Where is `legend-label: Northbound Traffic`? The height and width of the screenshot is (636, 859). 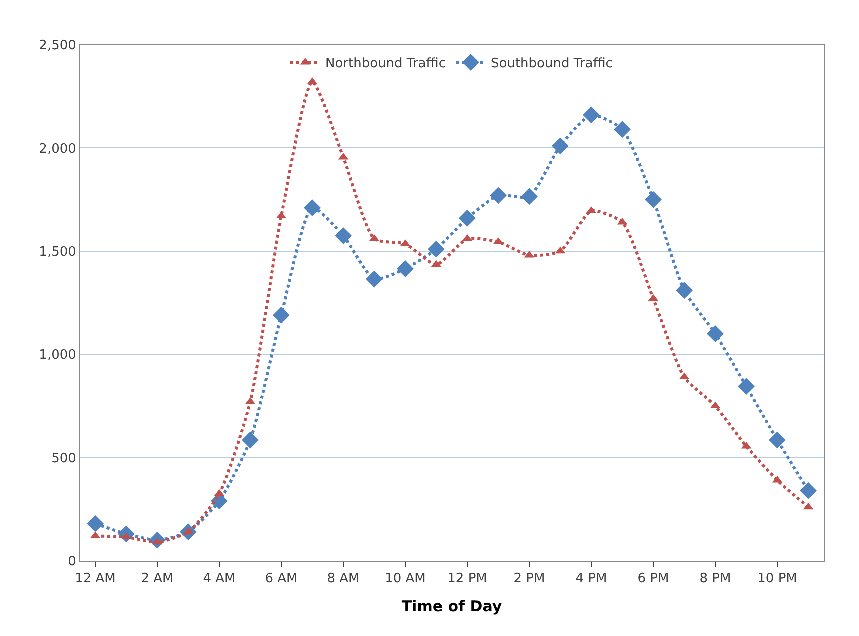 legend-label: Northbound Traffic is located at coordinates (386, 64).